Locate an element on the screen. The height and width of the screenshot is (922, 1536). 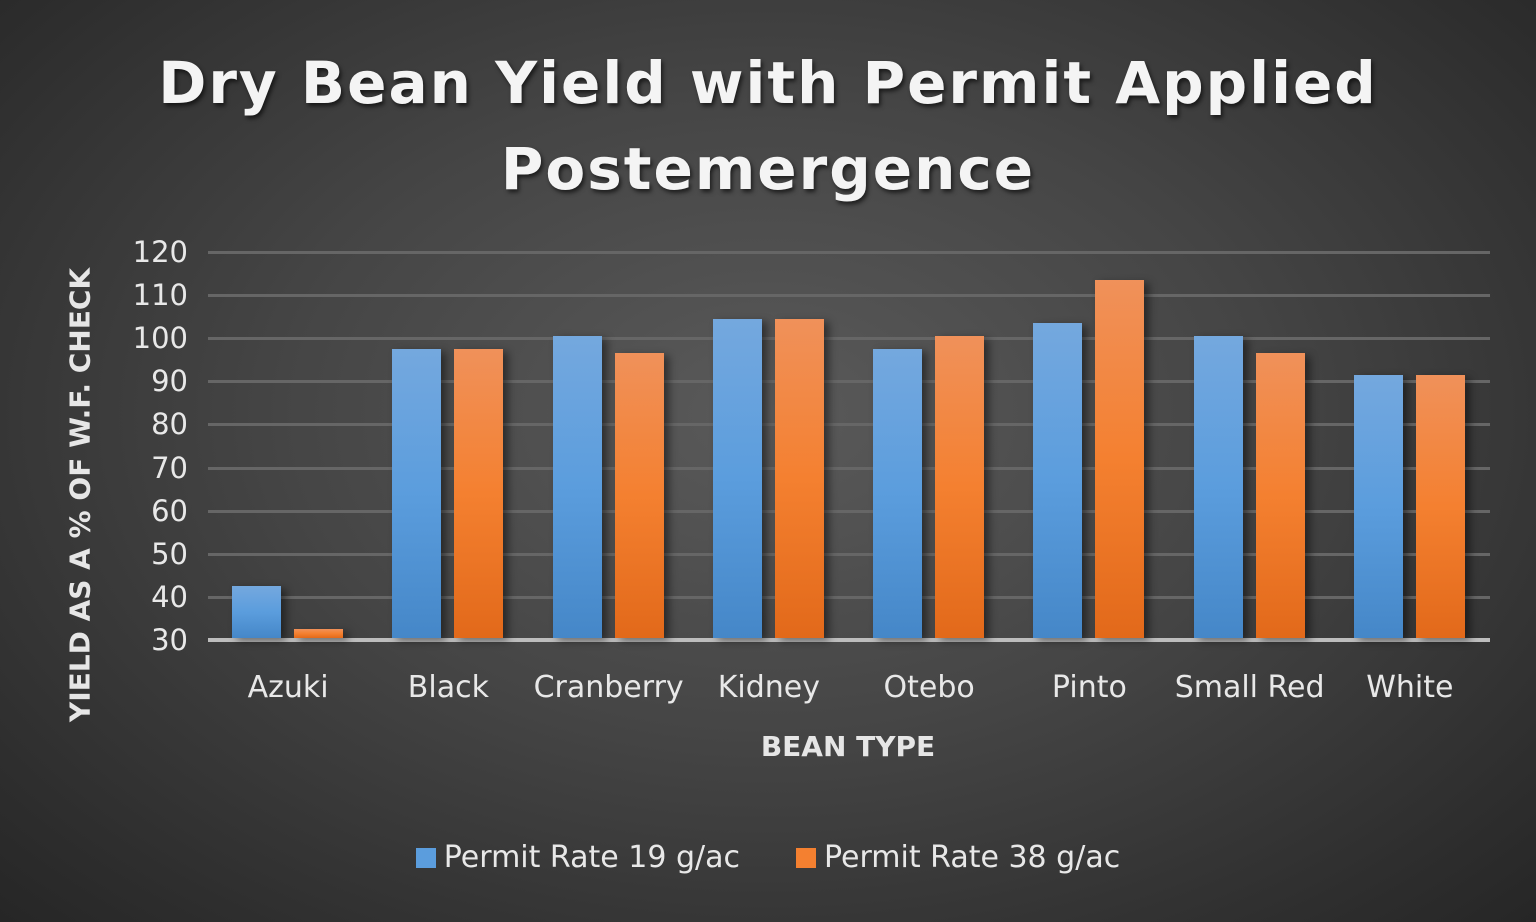
y-tick-label: 70 is located at coordinates (169, 467).